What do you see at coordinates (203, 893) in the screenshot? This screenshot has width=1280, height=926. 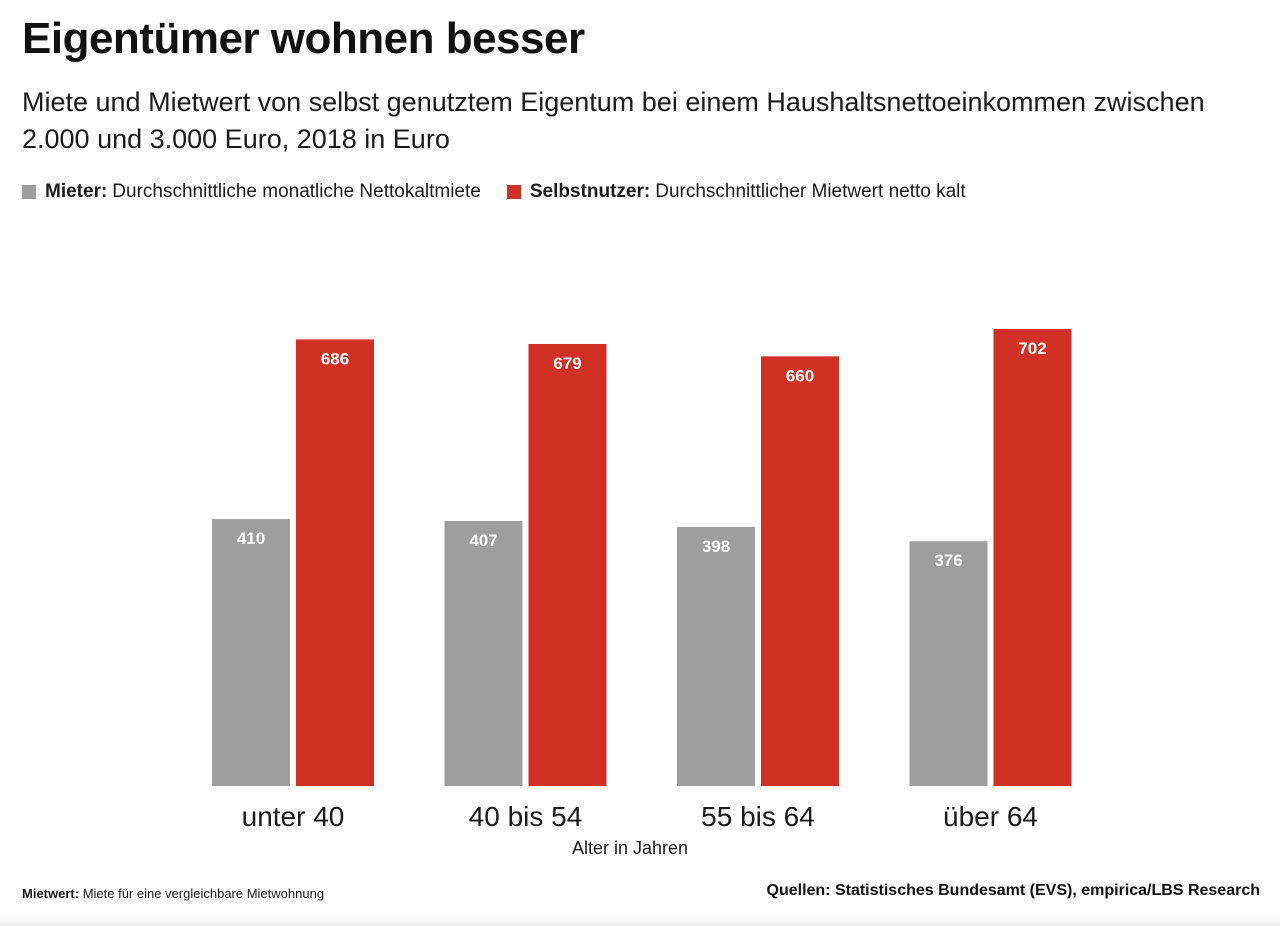 I see `footnote-text: Miete für eine vergleichbare Mietwohnung` at bounding box center [203, 893].